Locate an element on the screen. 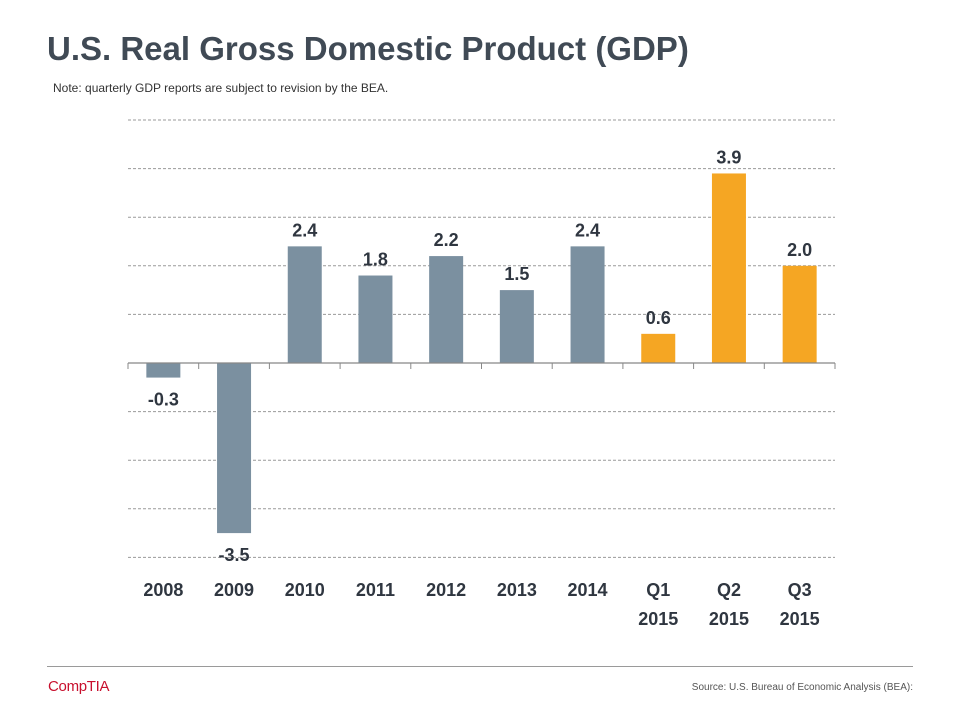 The height and width of the screenshot is (720, 960). category-label: 2014 is located at coordinates (588, 590).